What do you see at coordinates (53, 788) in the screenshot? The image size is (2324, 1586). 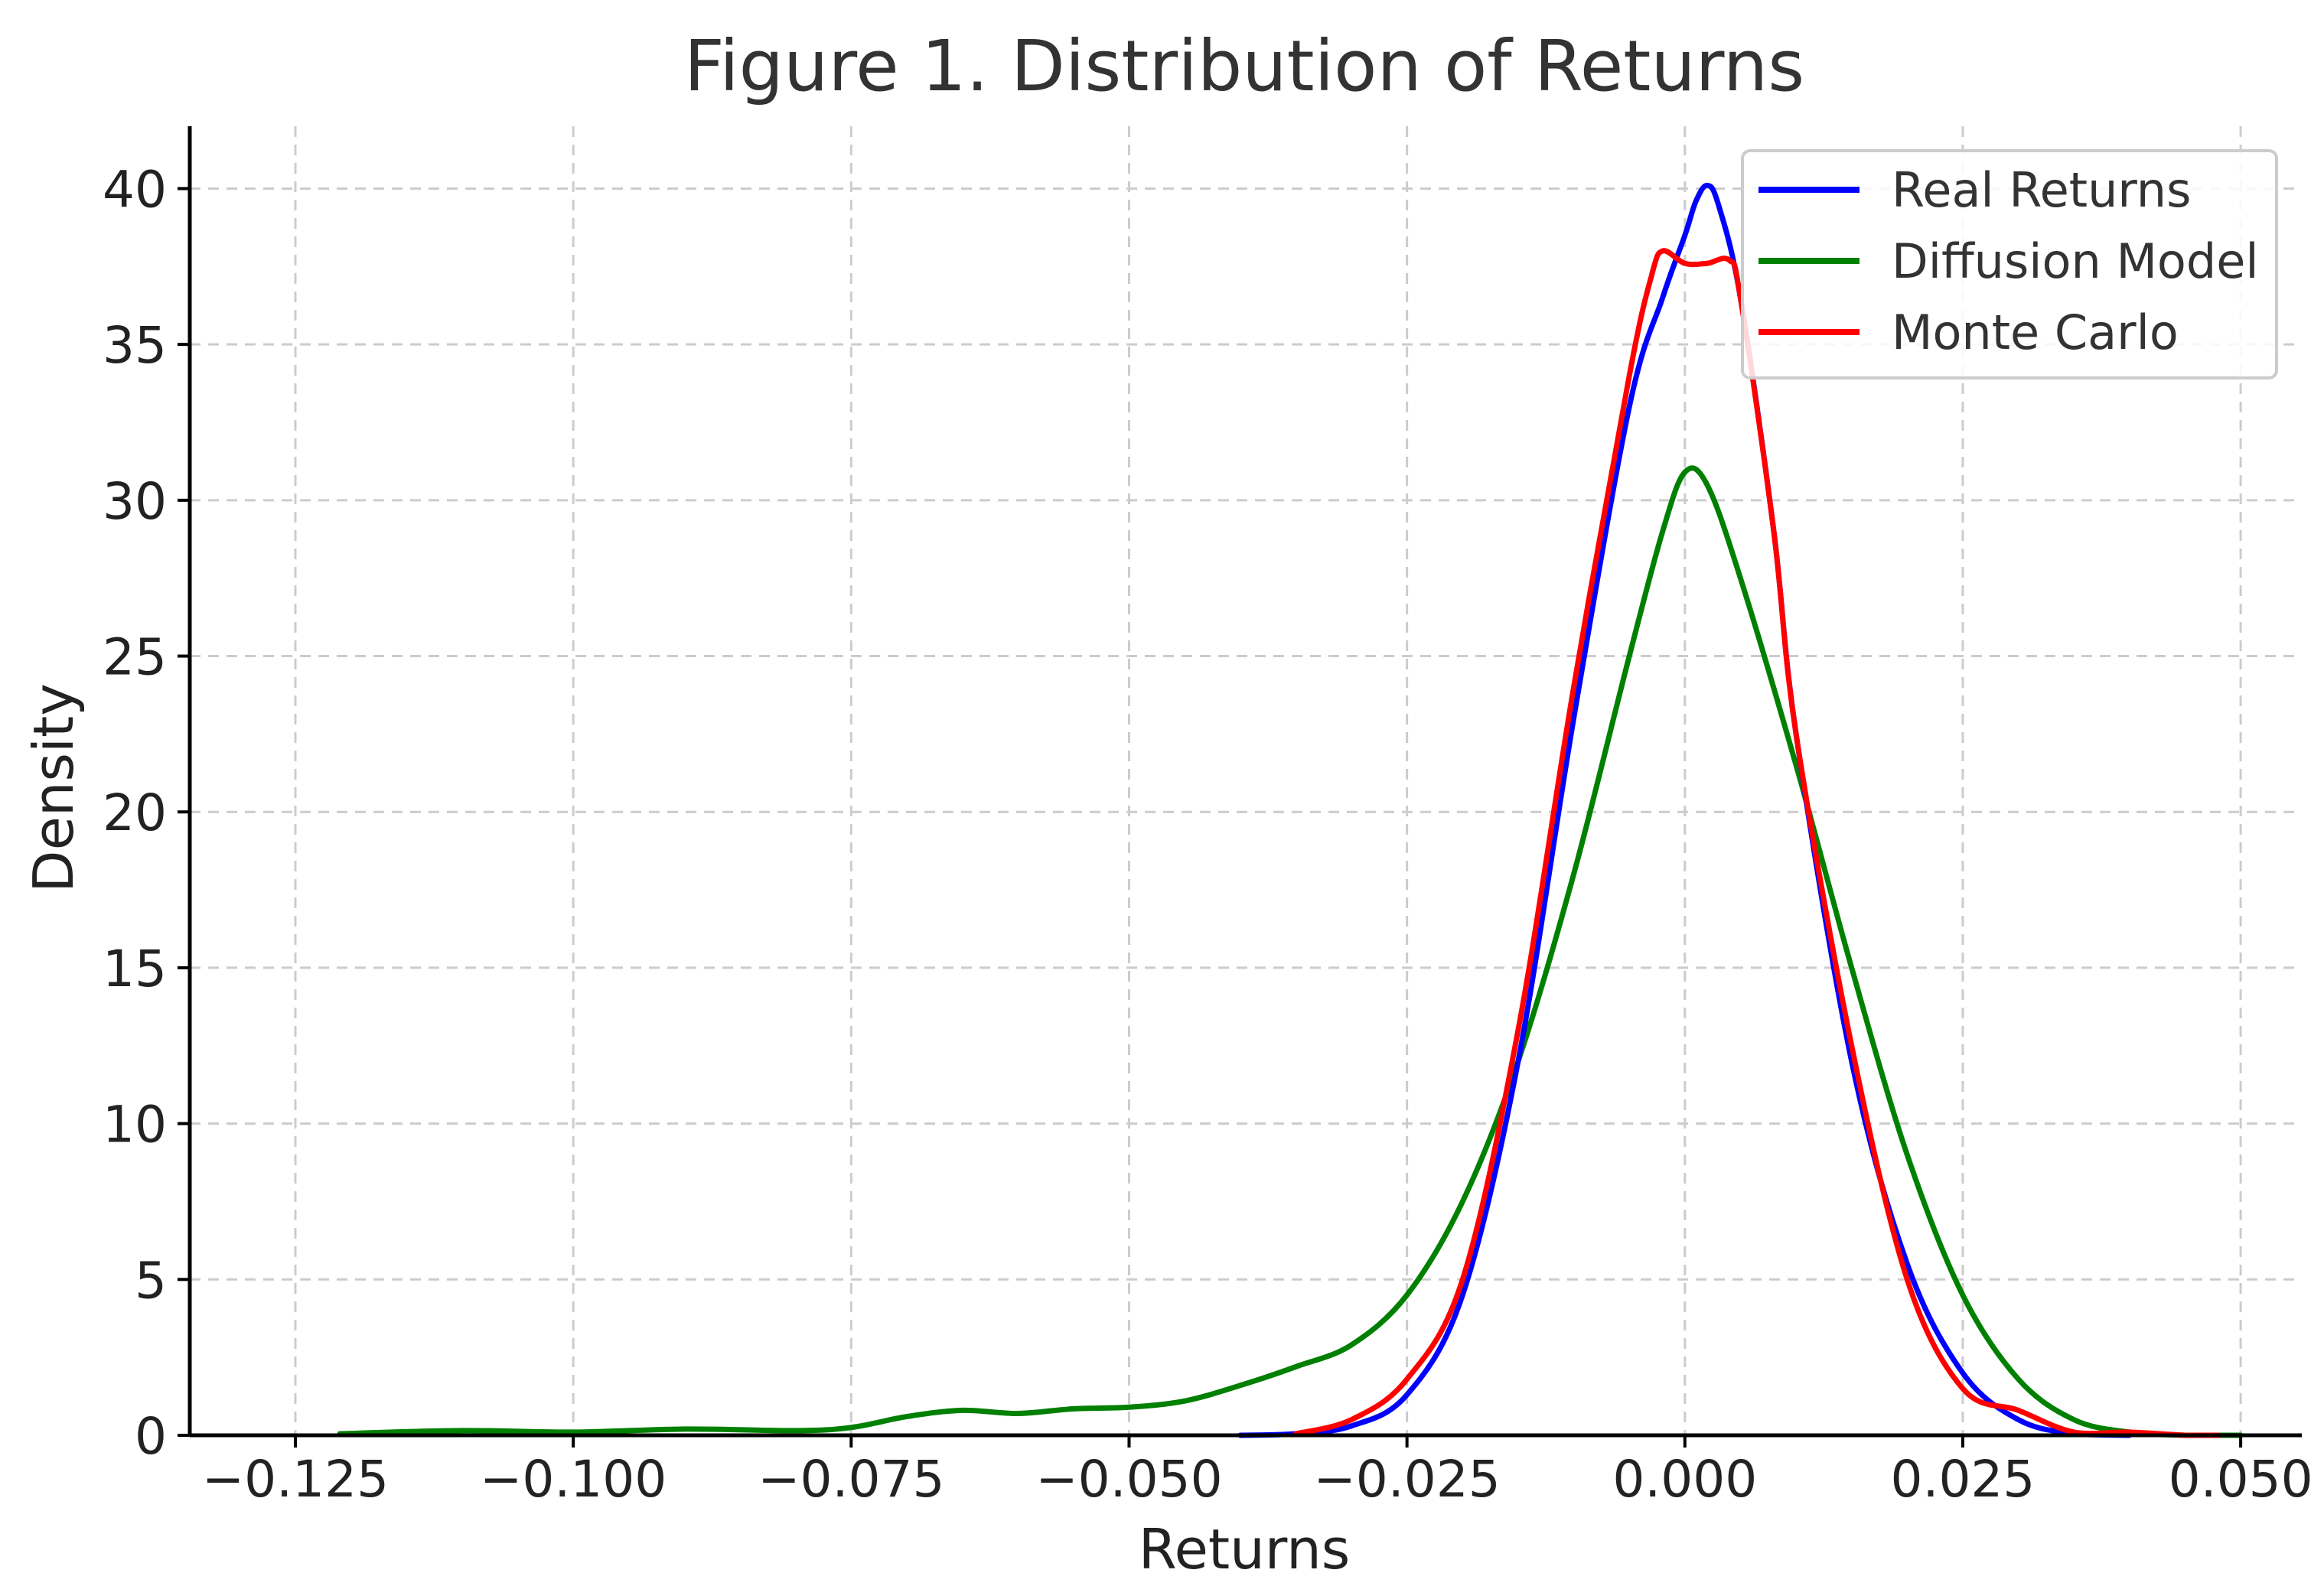 I see `y-axis-label: Density` at bounding box center [53, 788].